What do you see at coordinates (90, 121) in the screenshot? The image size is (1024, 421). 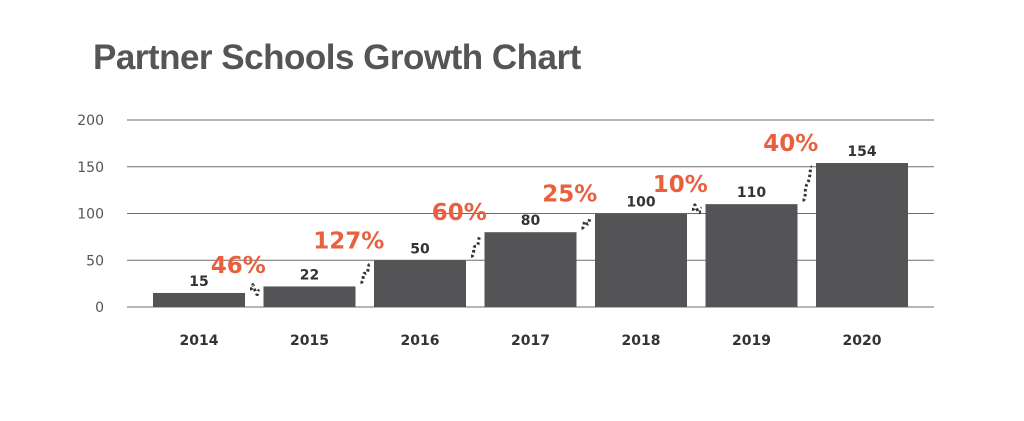 I see `y-tick-label: 200` at bounding box center [90, 121].